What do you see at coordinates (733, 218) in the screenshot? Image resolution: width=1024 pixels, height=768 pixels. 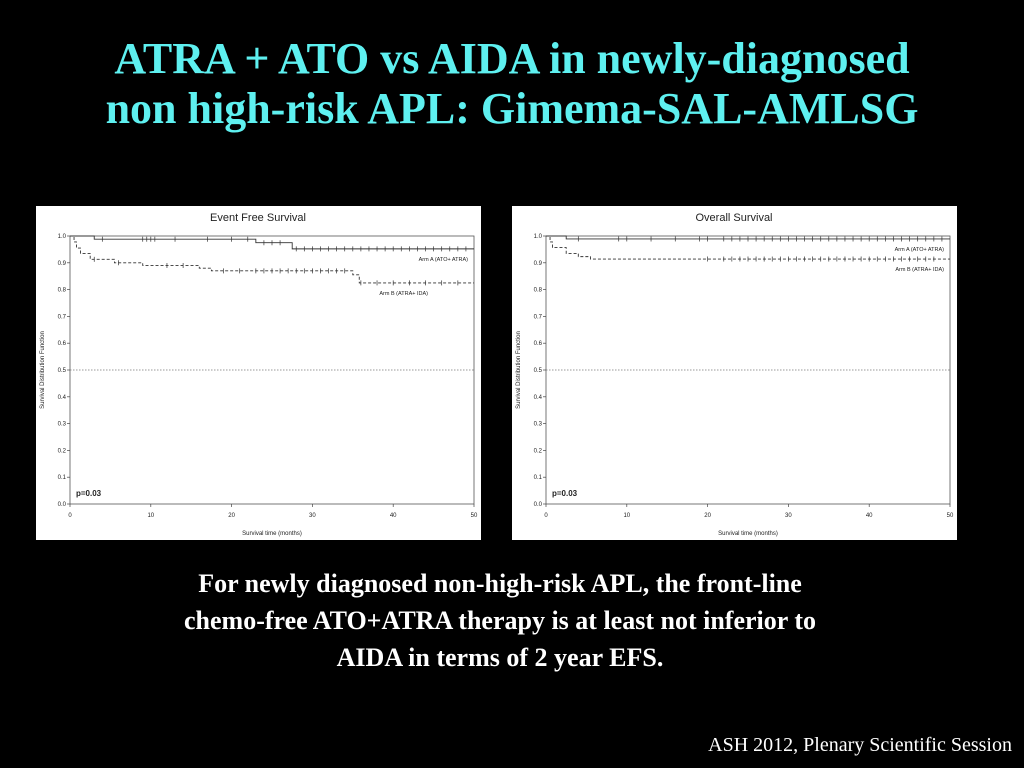 I see `chart-title: Overall Survival` at bounding box center [733, 218].